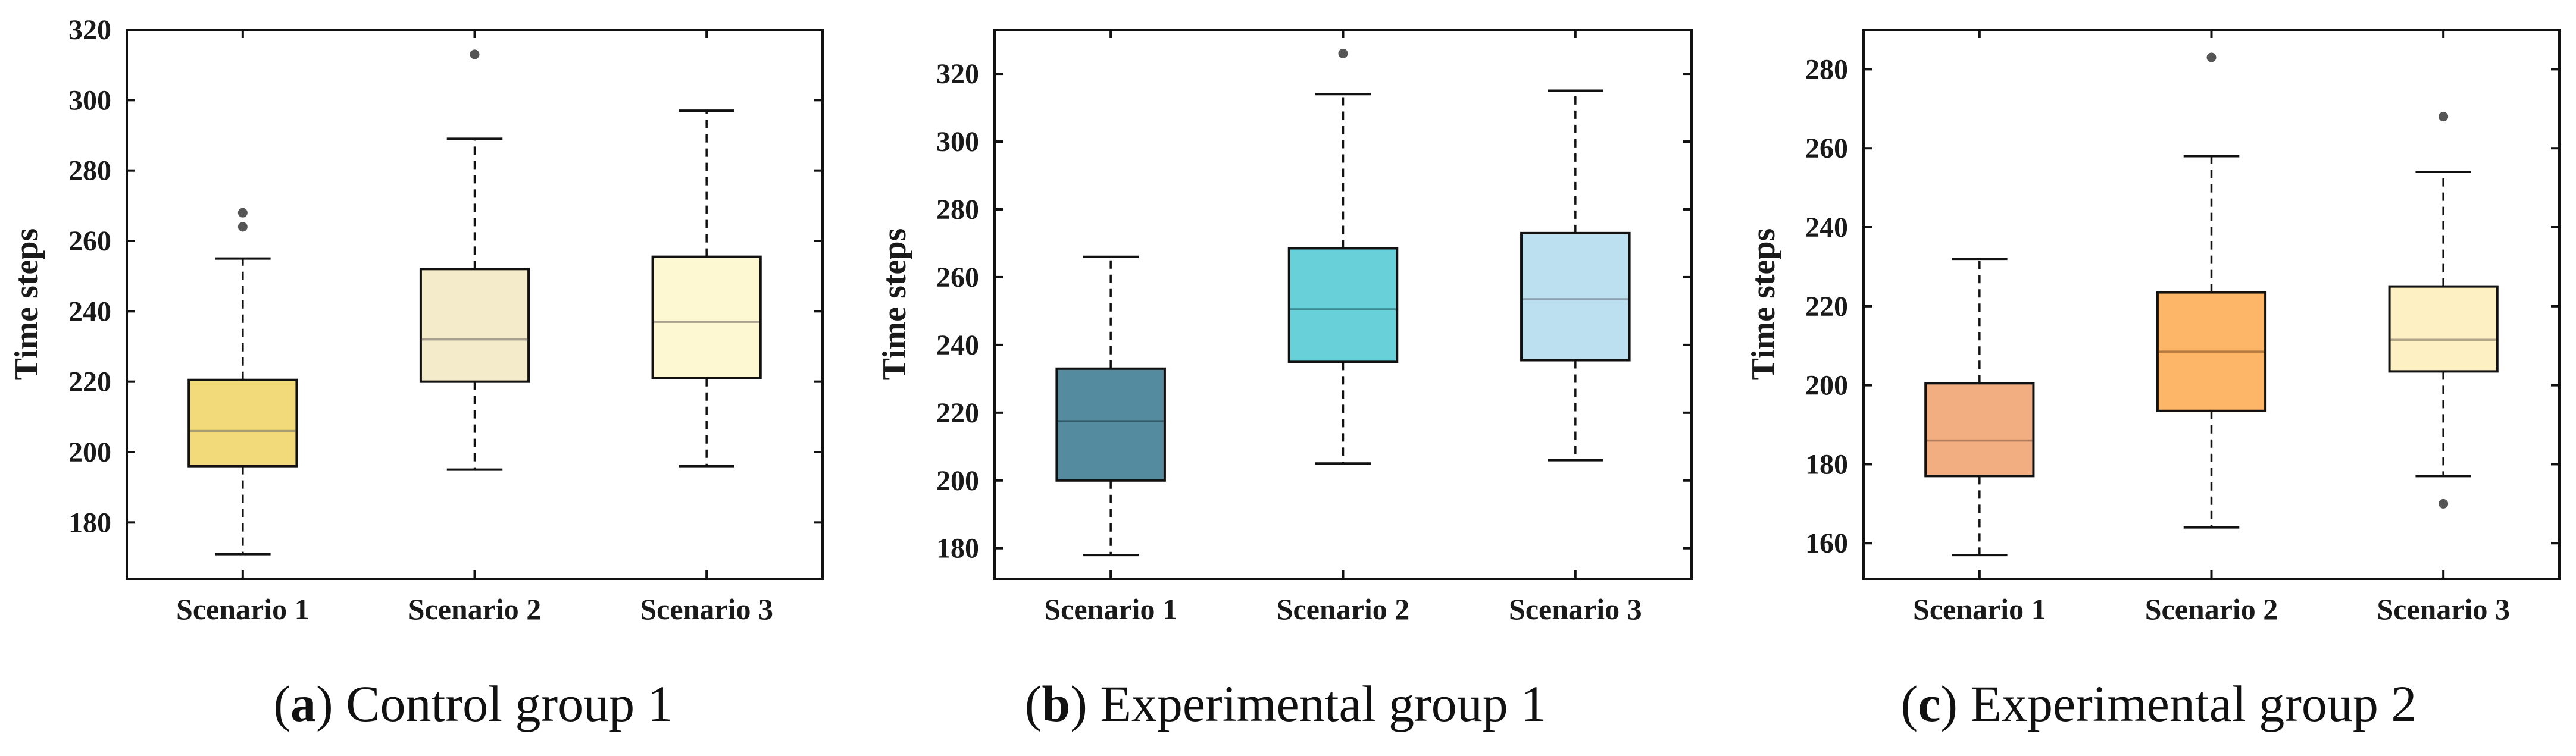  Describe the element at coordinates (1308, 703) in the screenshot. I see `caption-text: ) Experimental group 1` at that location.